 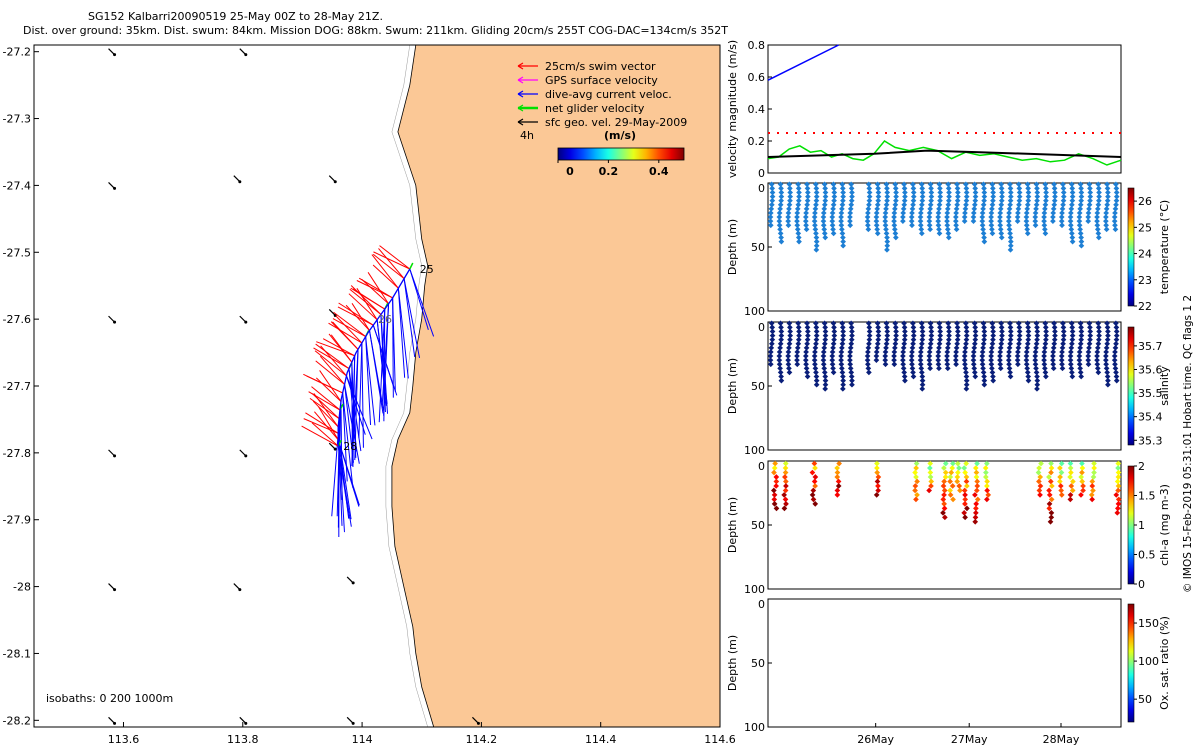 What do you see at coordinates (520, 66) in the screenshot?
I see `legend-arrowhead` at bounding box center [520, 66].